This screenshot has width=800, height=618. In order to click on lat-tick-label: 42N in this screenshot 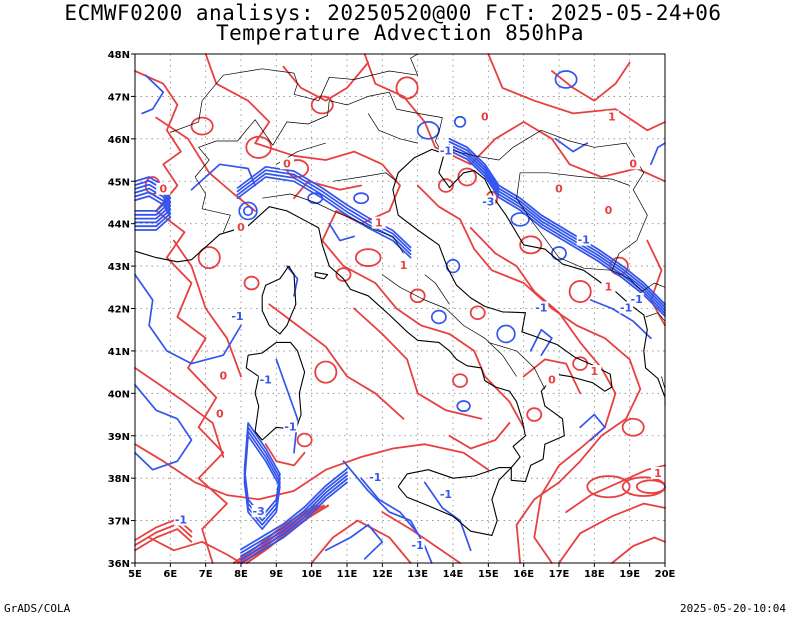, I will do `click(119, 310)`.